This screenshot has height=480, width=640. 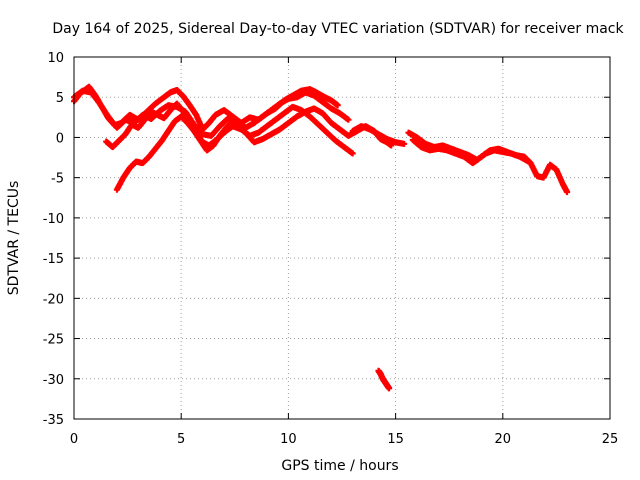 I want to click on y-tick-label: -35, so click(x=53, y=420).